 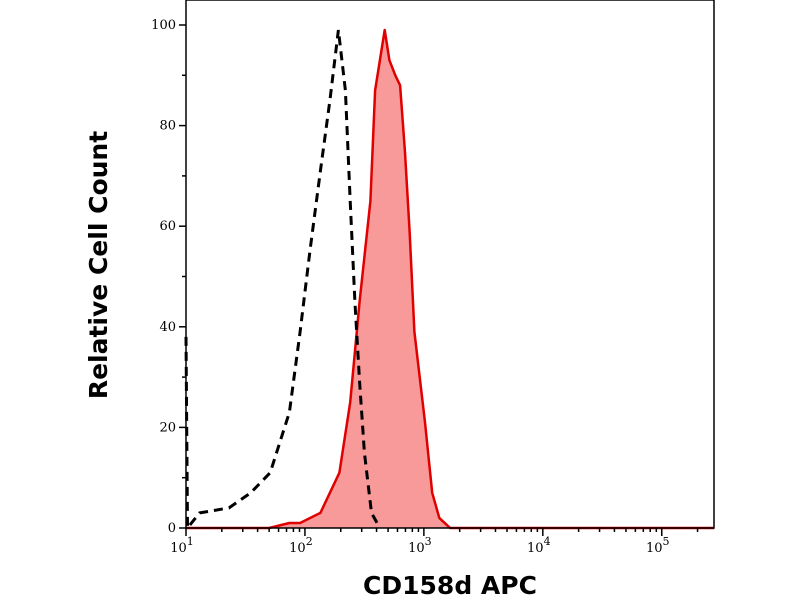 What do you see at coordinates (98, 265) in the screenshot?
I see `y-axis-label: Relative Cell Count` at bounding box center [98, 265].